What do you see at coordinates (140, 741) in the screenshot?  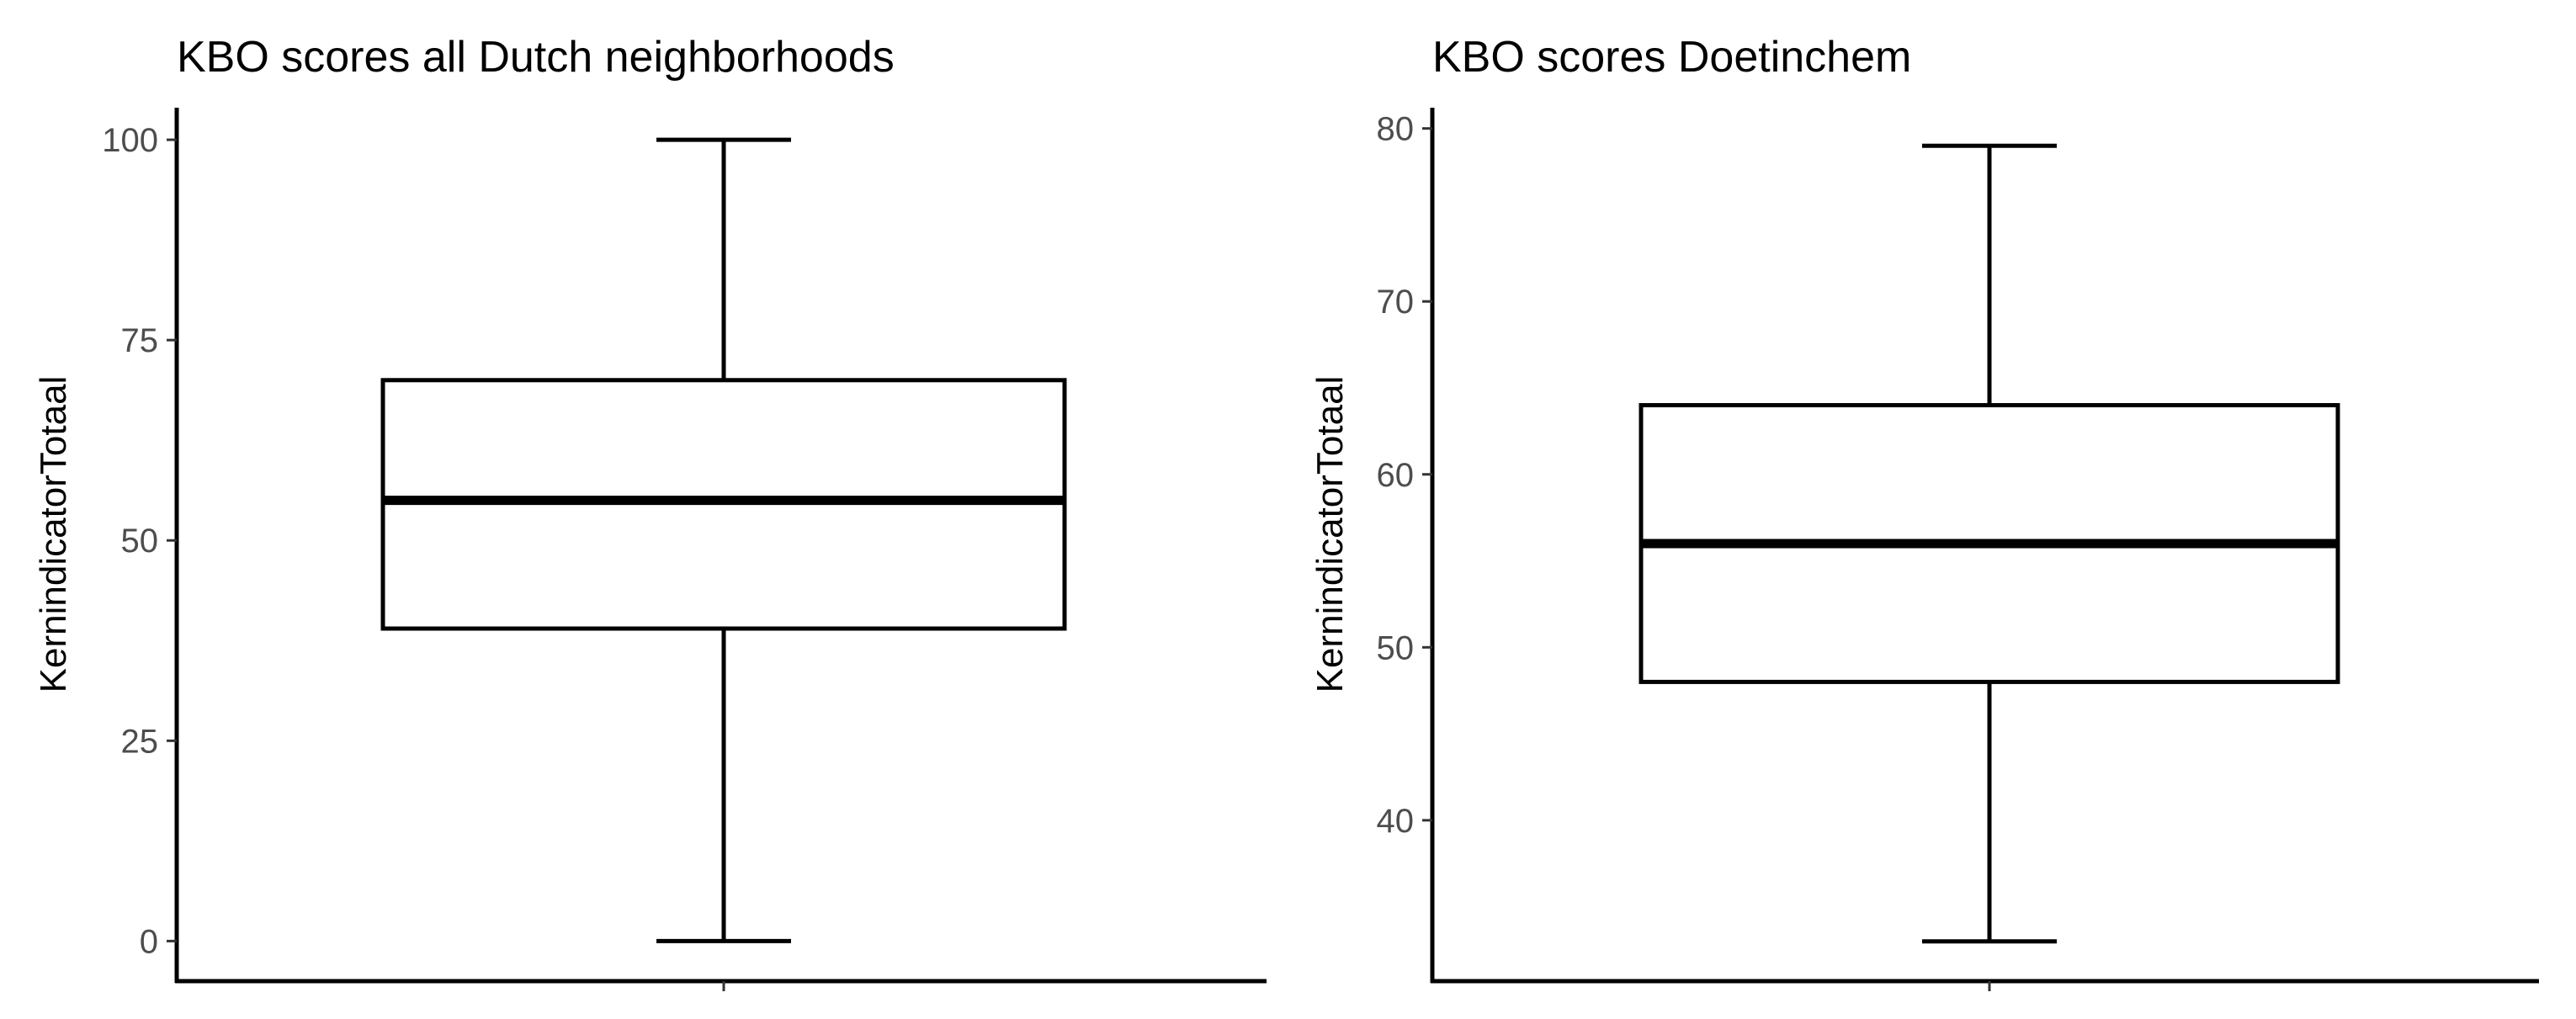 I see `y-tick-label: 25` at bounding box center [140, 741].